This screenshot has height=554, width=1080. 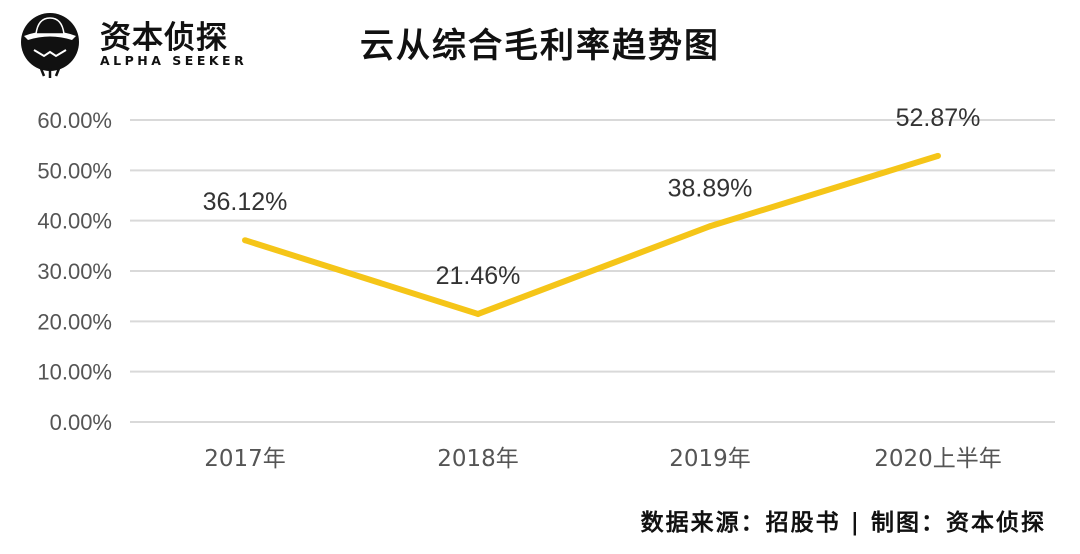 I want to click on y-tick-label: 50.00%, so click(x=74, y=170).